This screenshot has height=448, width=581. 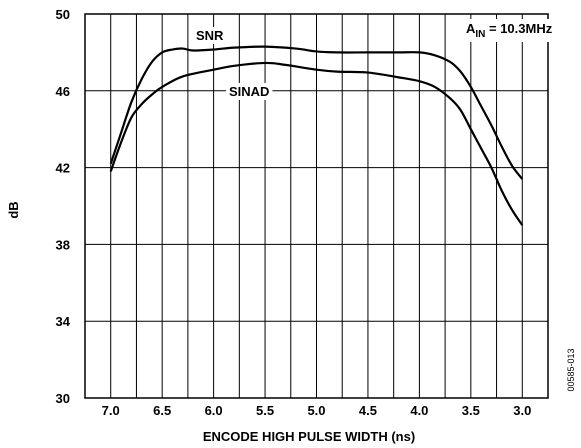 I want to click on x-tick-label: 3.5, so click(x=471, y=410).